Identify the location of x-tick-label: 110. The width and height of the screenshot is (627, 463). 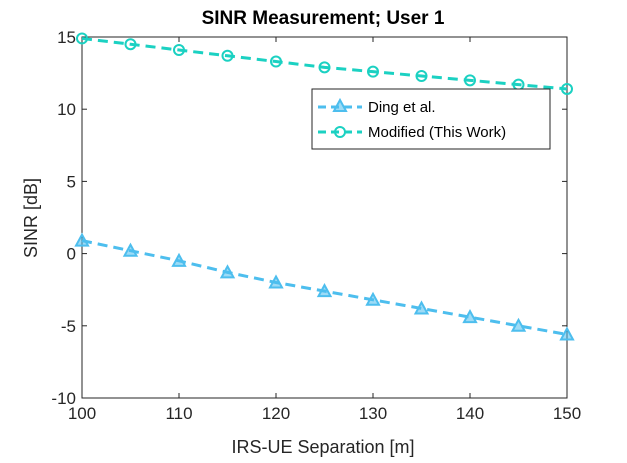
(178, 413).